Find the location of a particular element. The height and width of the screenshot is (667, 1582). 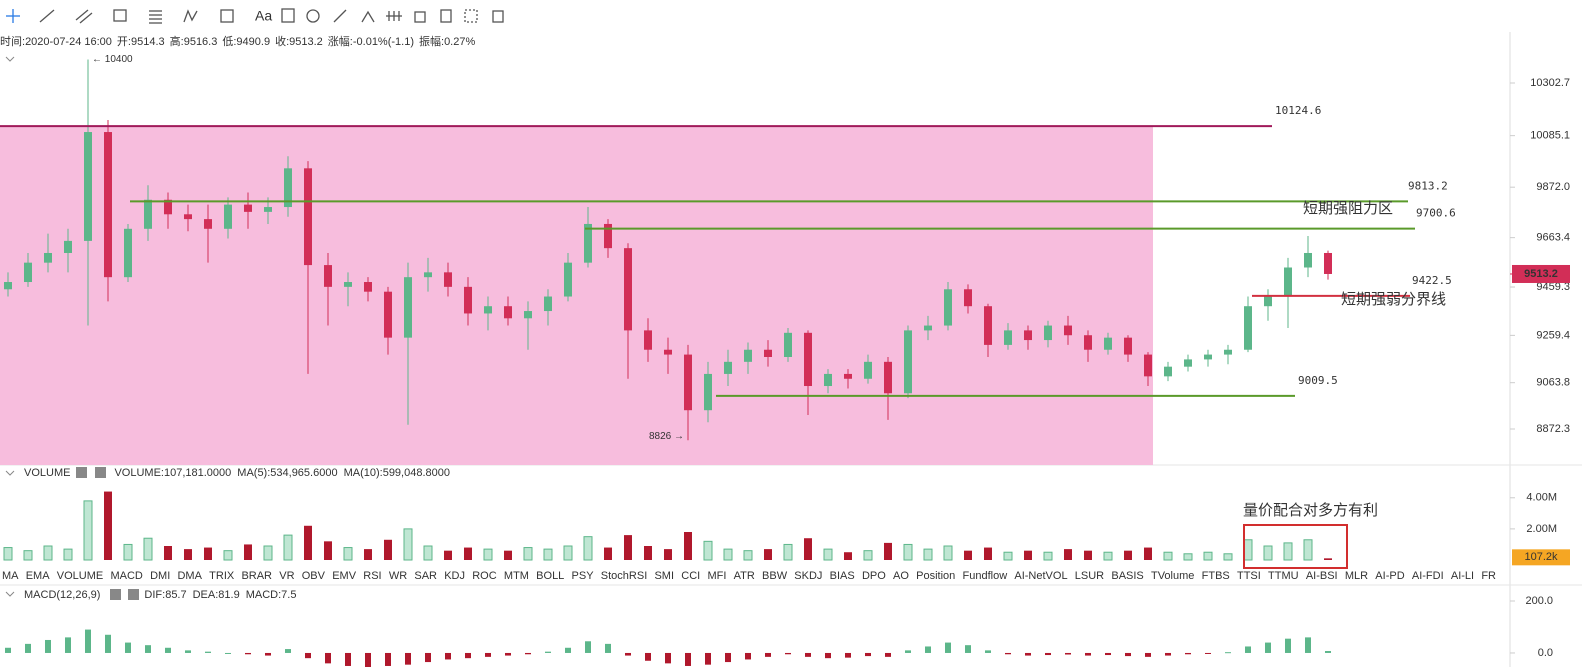

indicator-tab: BASIS is located at coordinates (1127, 576).